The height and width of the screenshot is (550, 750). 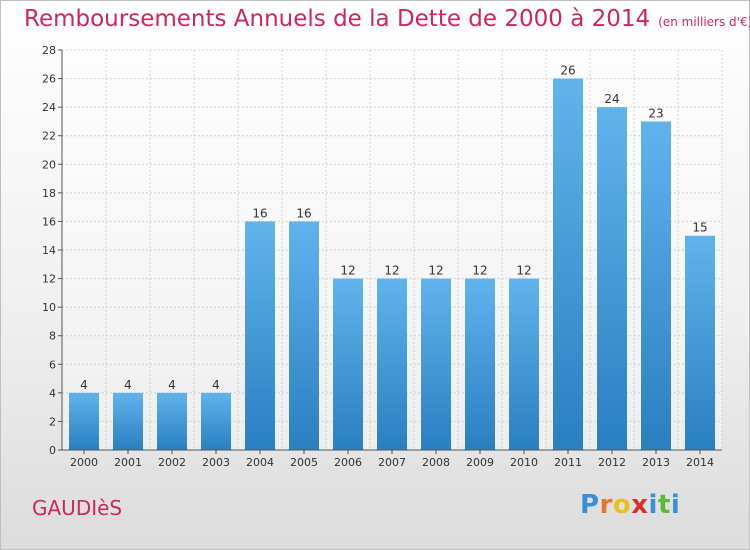 I want to click on logo-letter: P, so click(x=590, y=505).